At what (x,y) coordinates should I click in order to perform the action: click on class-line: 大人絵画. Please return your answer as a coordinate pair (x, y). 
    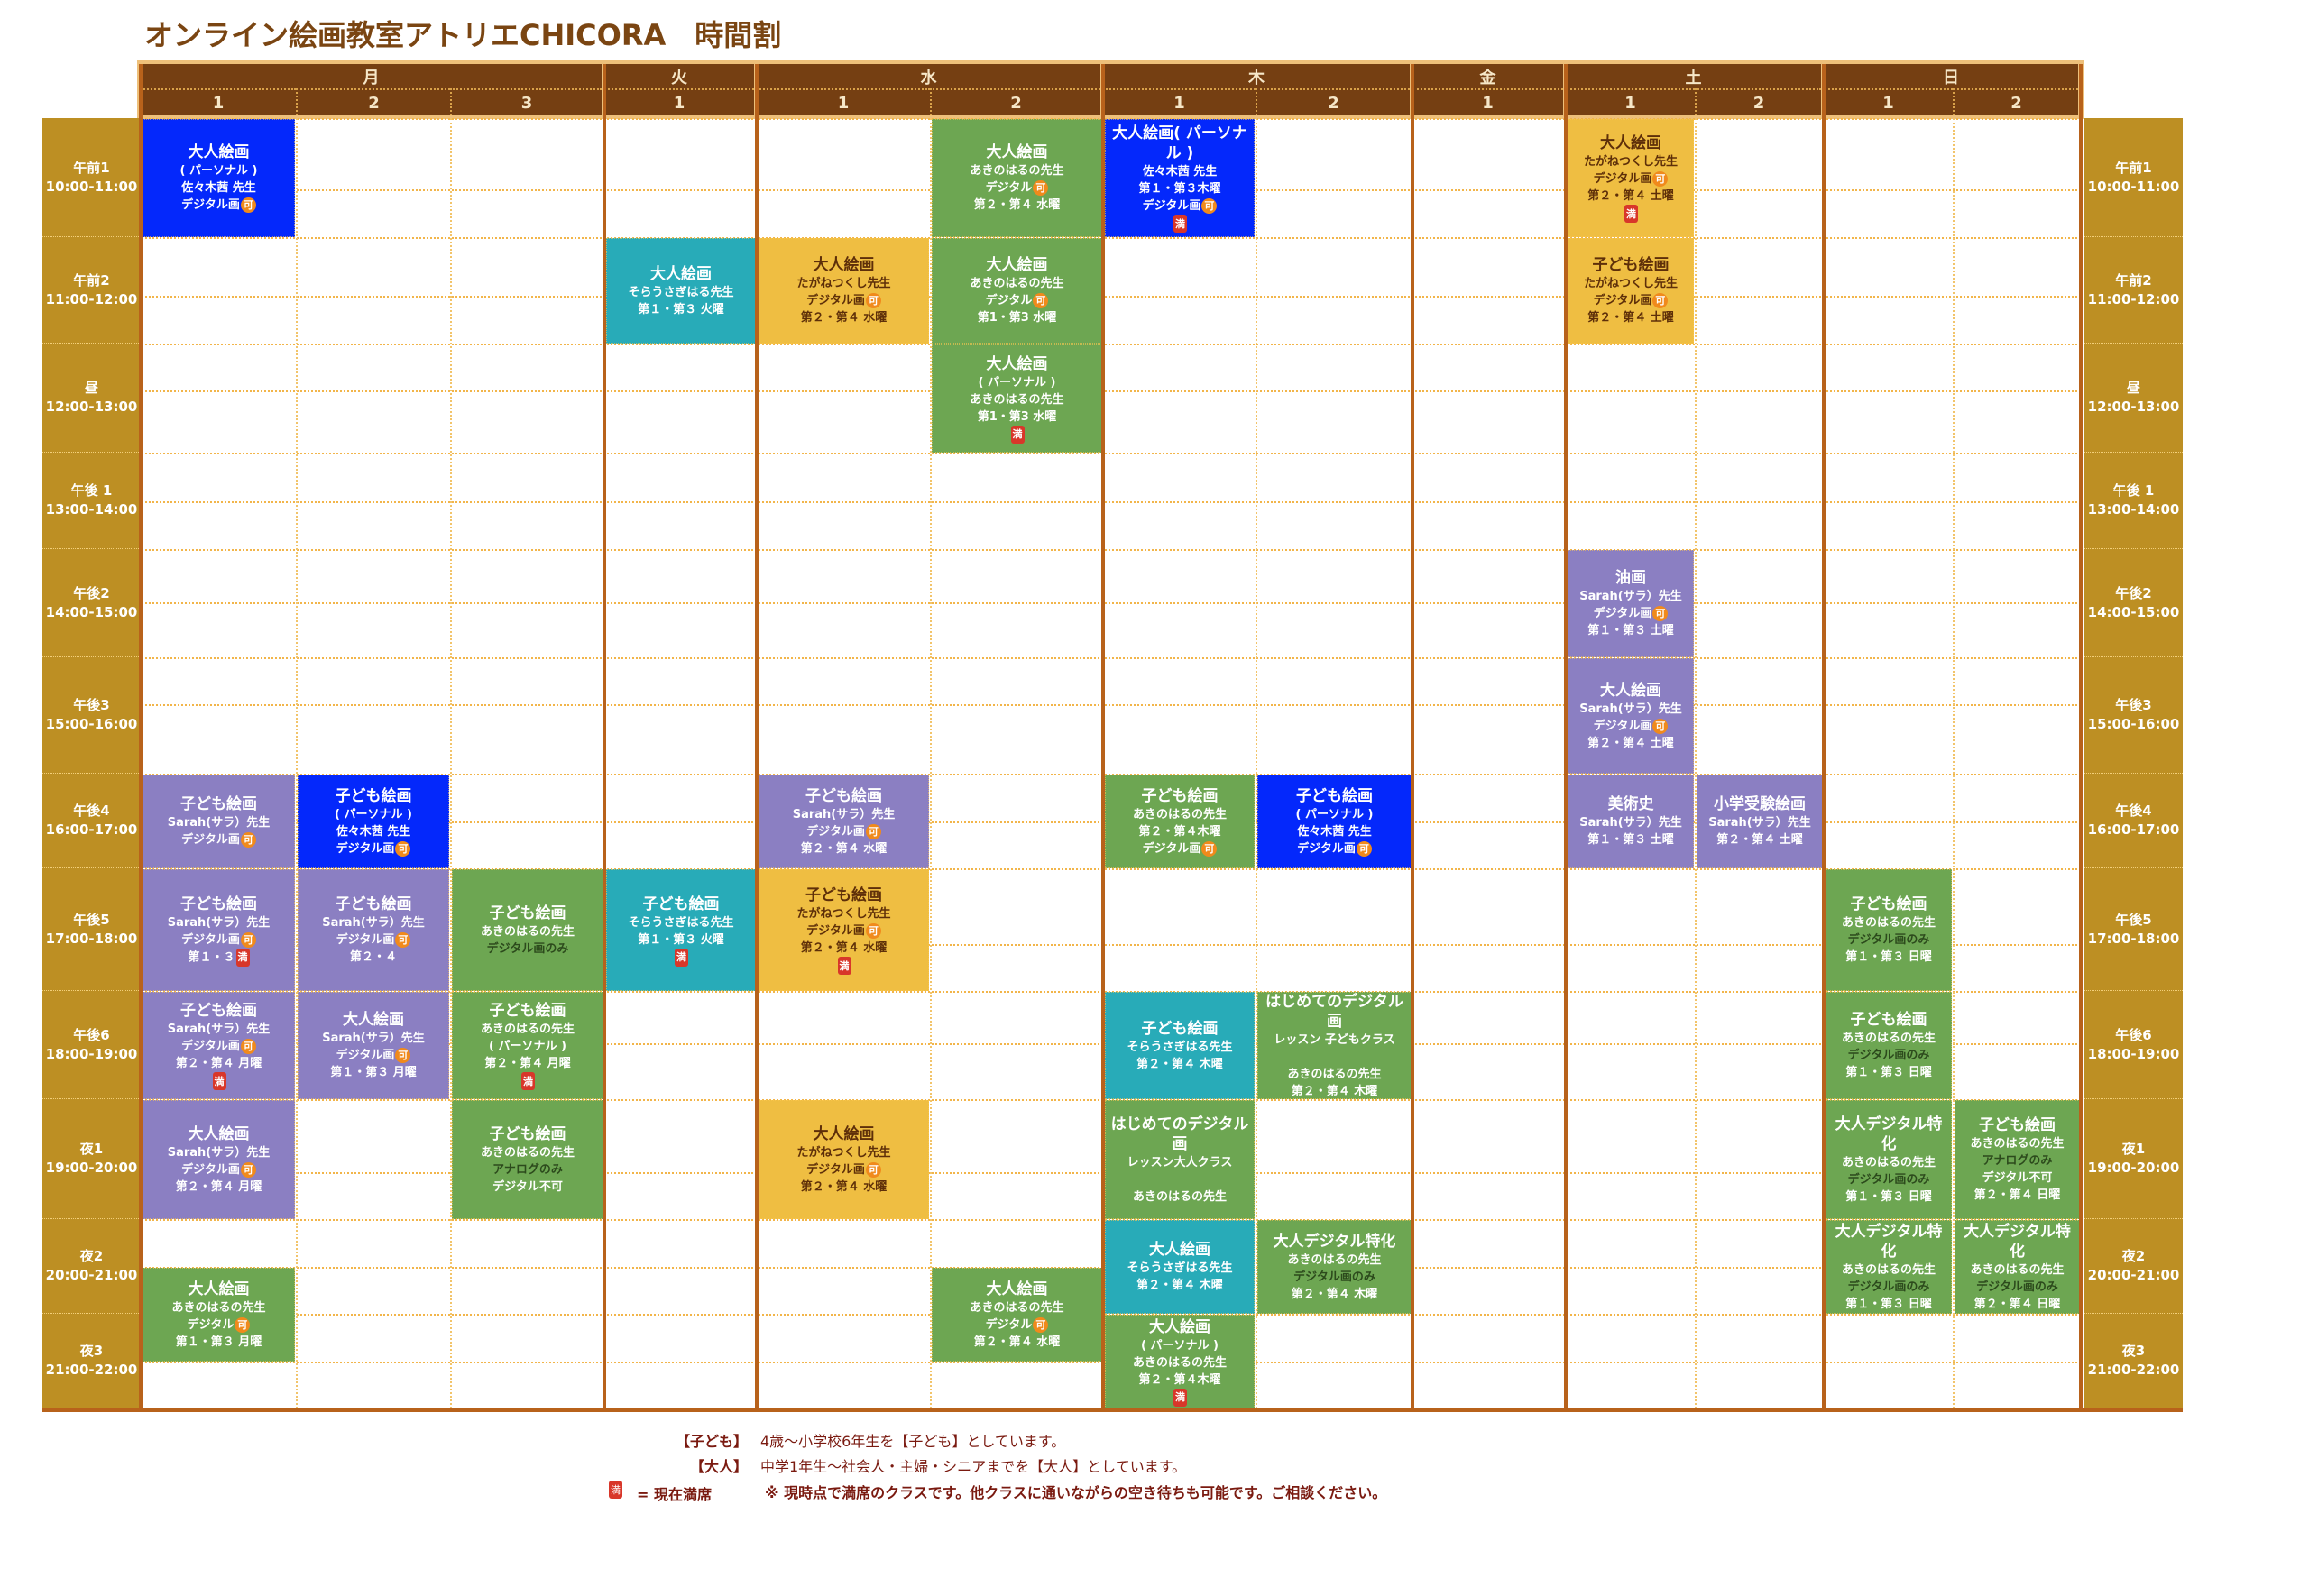
    Looking at the image, I should click on (1630, 143).